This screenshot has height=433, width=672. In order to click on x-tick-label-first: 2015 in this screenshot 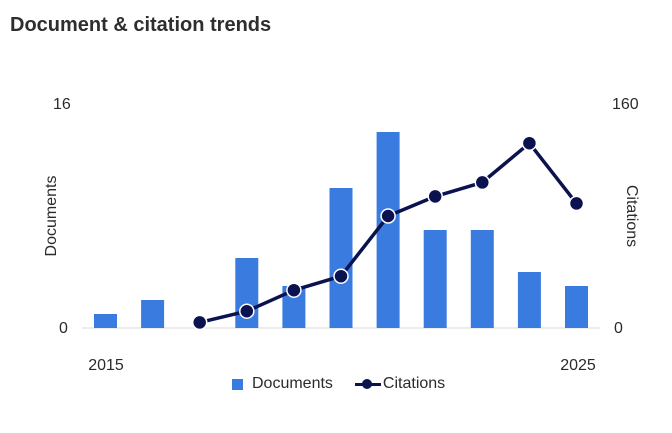, I will do `click(106, 365)`.